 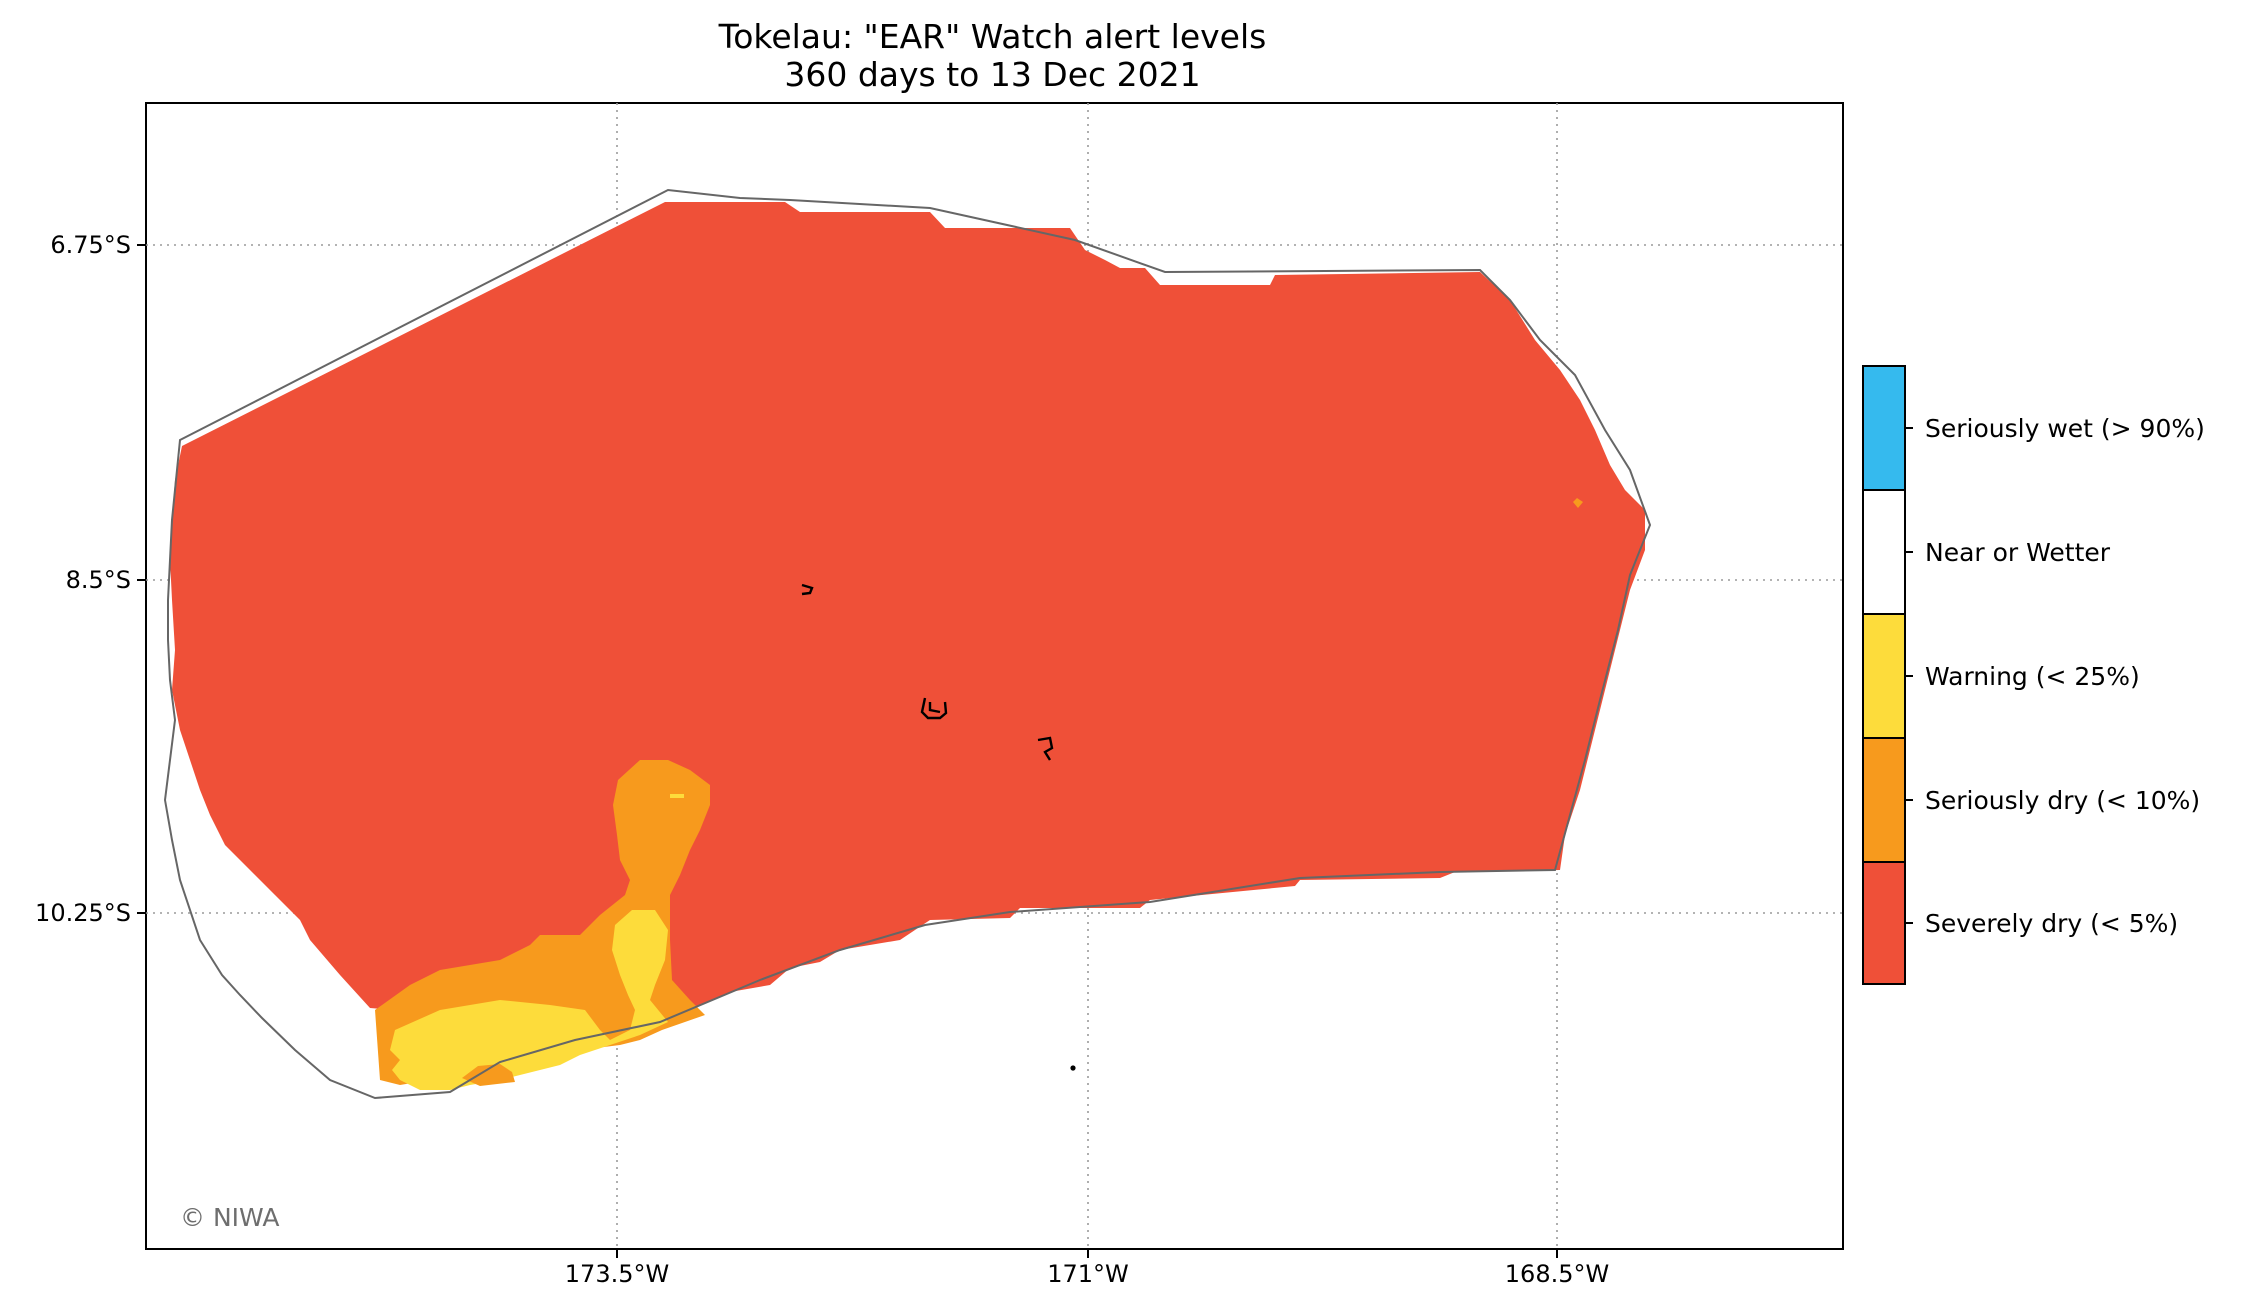 What do you see at coordinates (230, 1217) in the screenshot?
I see `credit-text: © NIWA` at bounding box center [230, 1217].